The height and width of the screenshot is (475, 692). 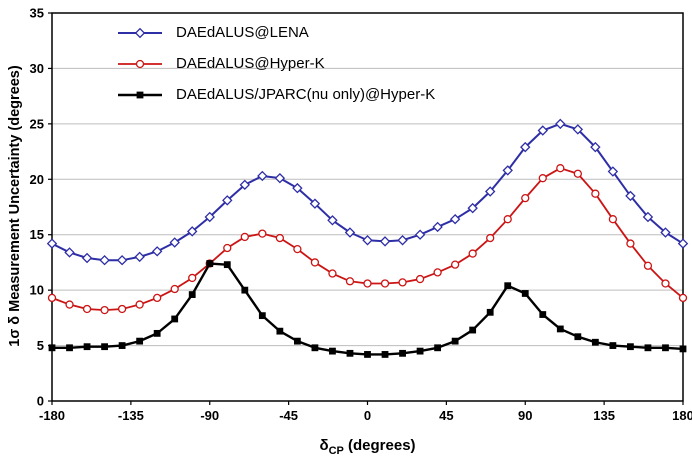 What do you see at coordinates (140, 63) in the screenshot?
I see `circle-marker-icon` at bounding box center [140, 63].